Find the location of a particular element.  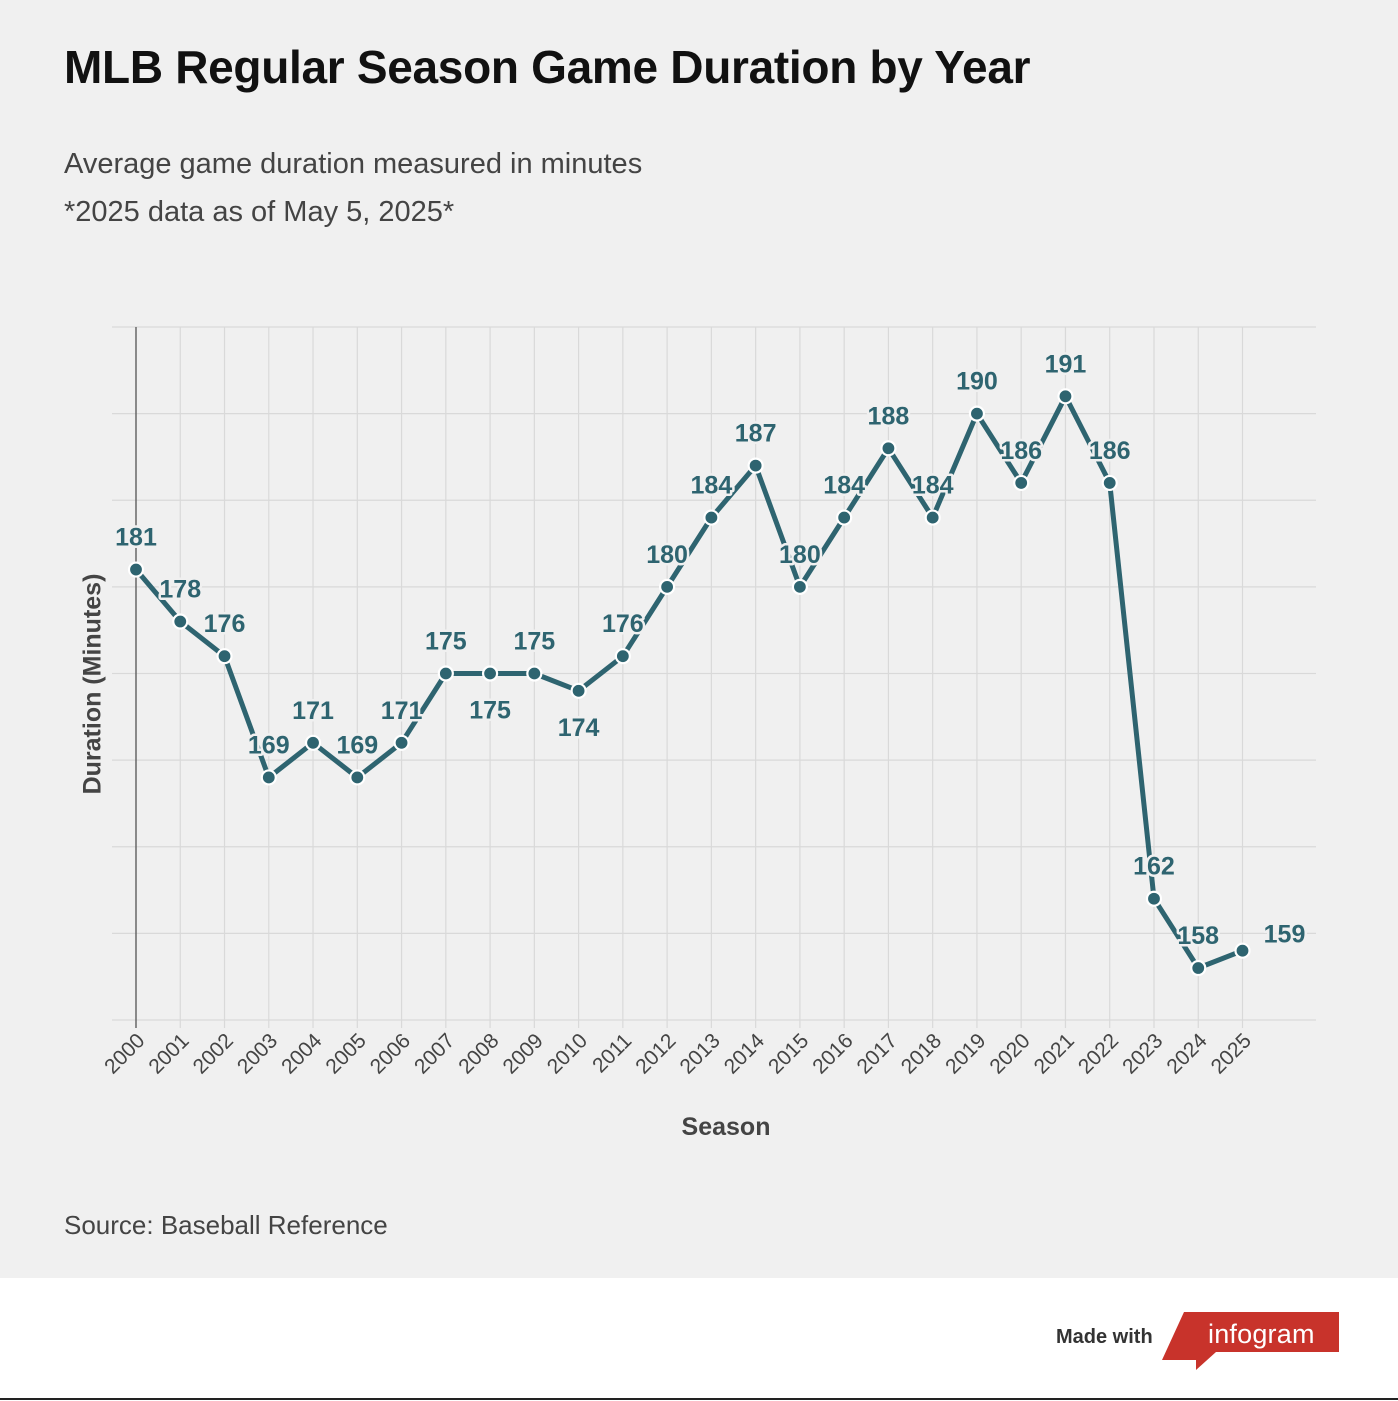

x-tick-2024: 2024 is located at coordinates (1187, 1054).